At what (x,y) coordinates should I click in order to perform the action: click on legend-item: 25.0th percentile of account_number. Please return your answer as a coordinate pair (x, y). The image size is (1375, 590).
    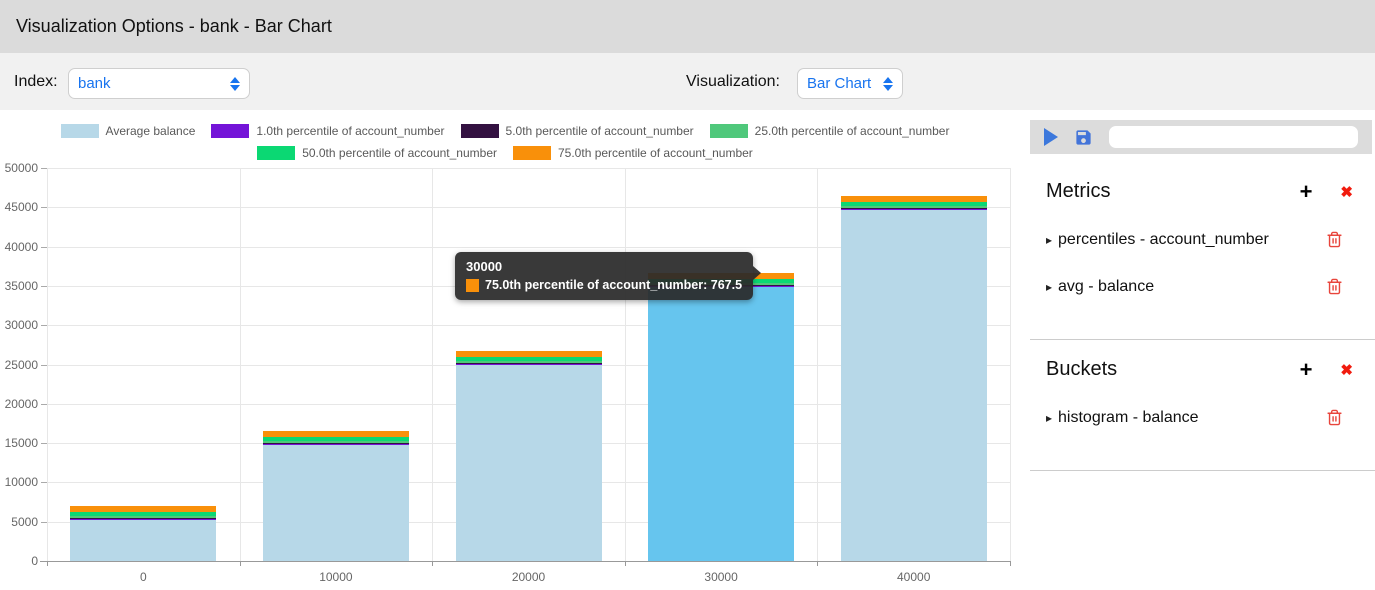
    Looking at the image, I should click on (829, 131).